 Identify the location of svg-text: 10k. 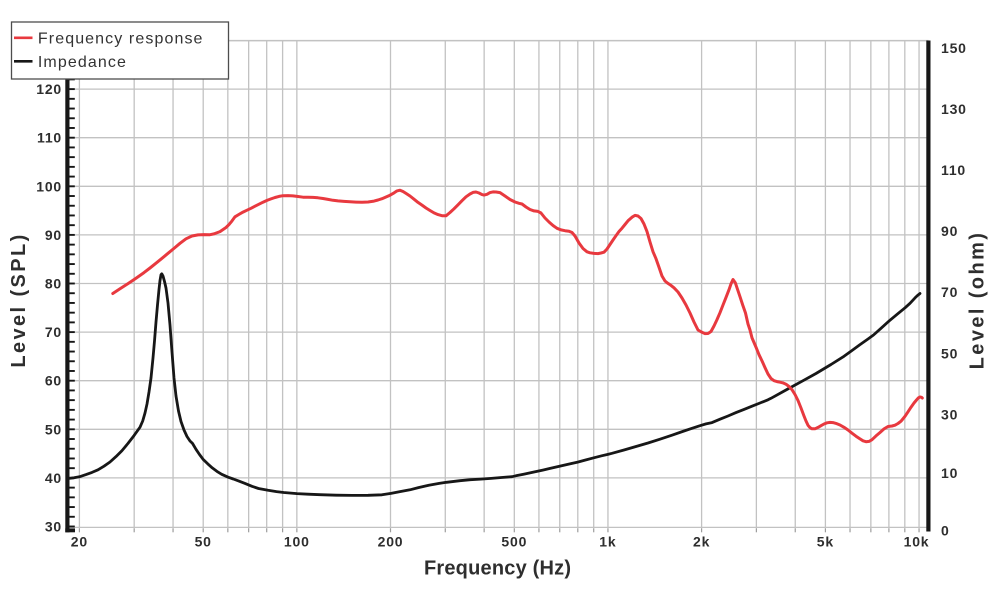
(917, 542).